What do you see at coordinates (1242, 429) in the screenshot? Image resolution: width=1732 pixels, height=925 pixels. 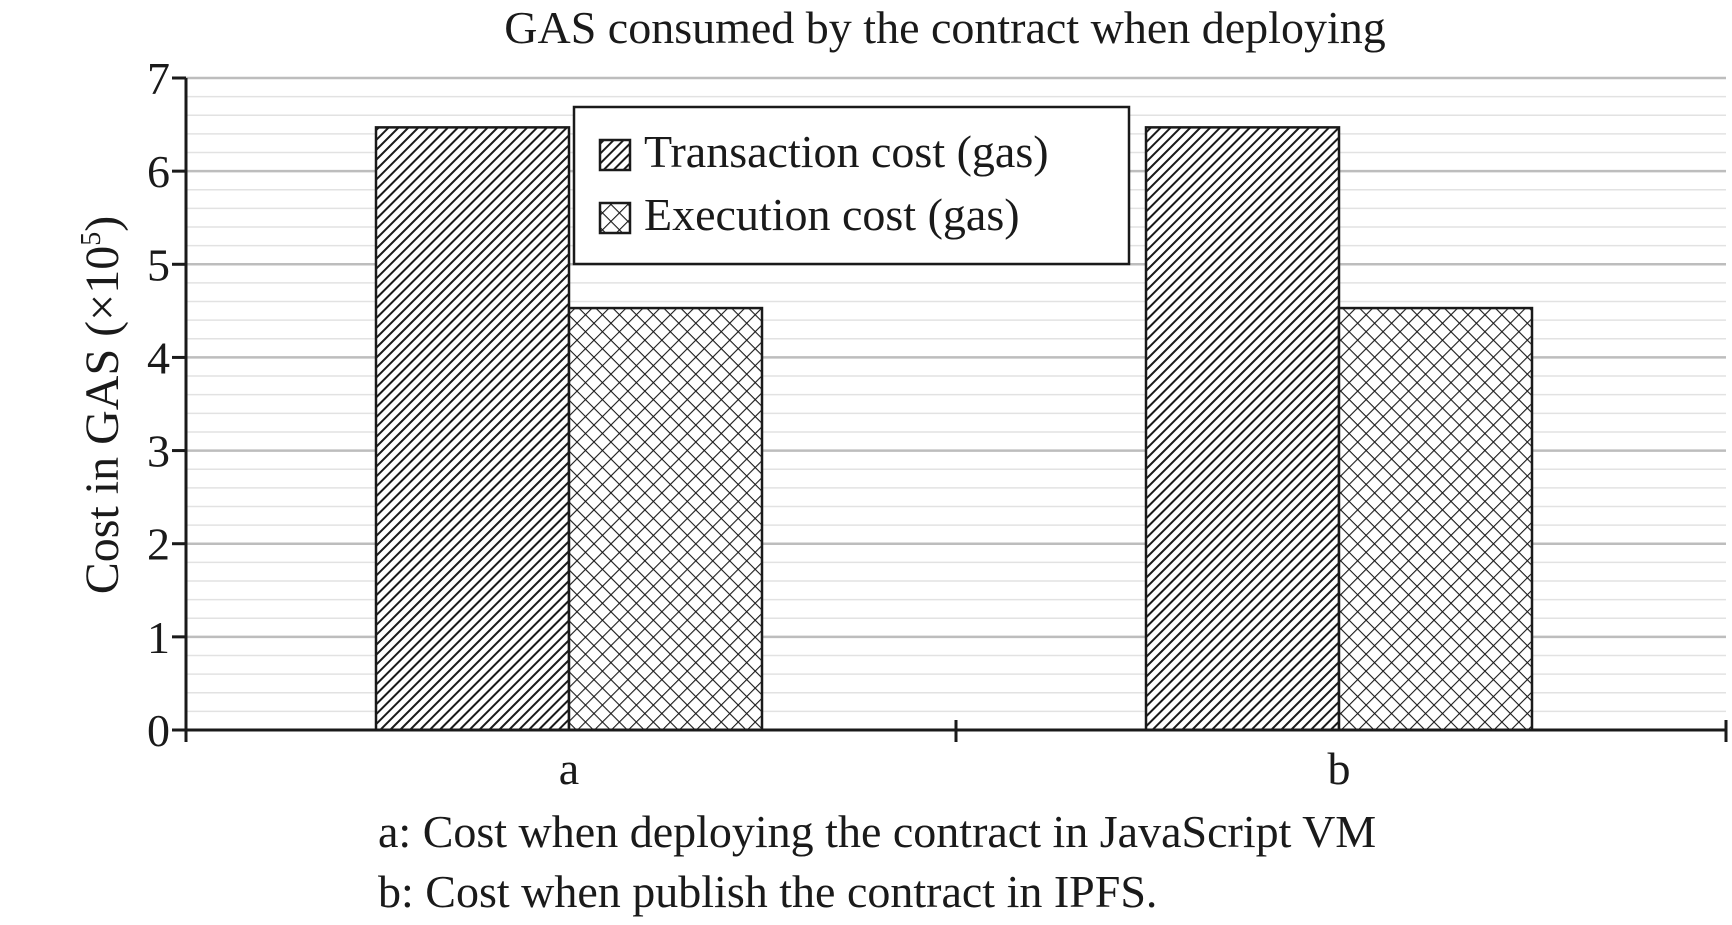 I see `bar-b-transaction` at bounding box center [1242, 429].